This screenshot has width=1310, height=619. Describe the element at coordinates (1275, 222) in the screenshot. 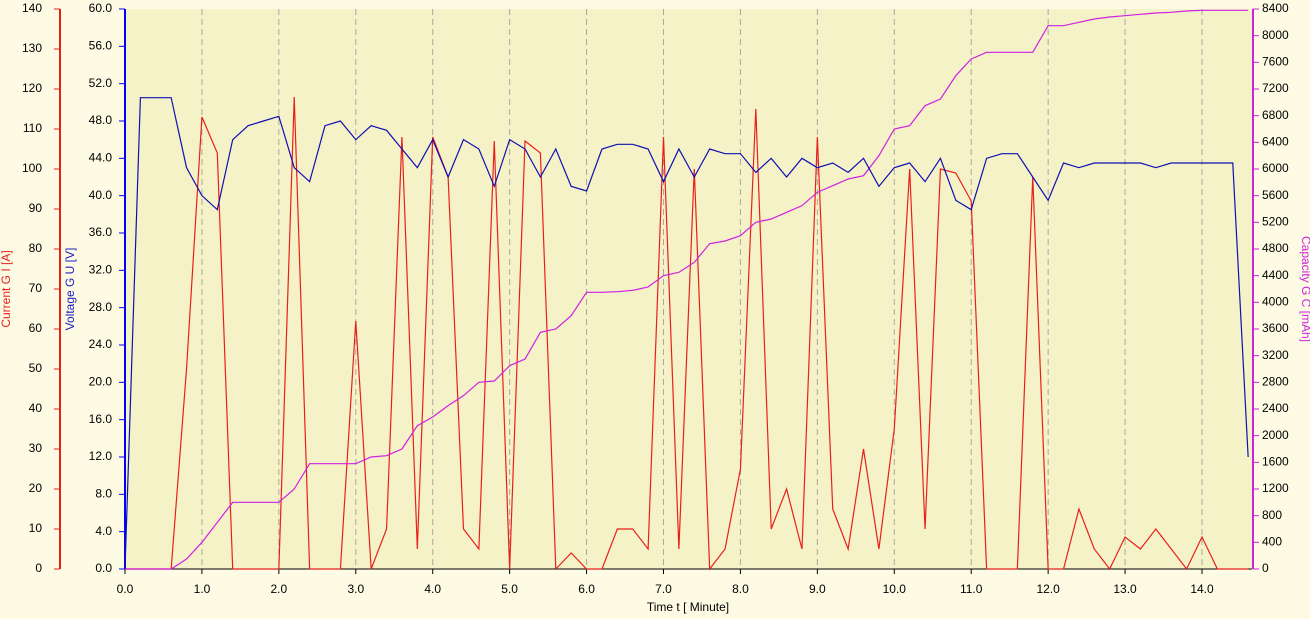

I see `y2-tick-label: 5200` at that location.